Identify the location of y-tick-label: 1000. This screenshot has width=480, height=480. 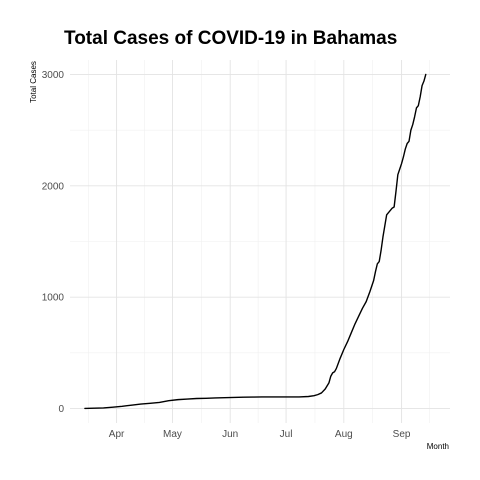
(53, 298).